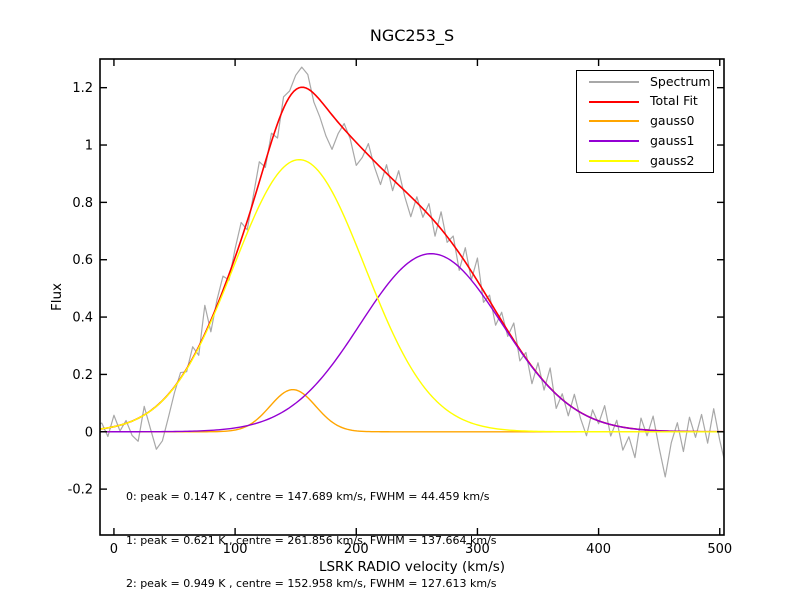 The image size is (804, 606). What do you see at coordinates (680, 81) in the screenshot?
I see `legend-label-0: Spectrum` at bounding box center [680, 81].